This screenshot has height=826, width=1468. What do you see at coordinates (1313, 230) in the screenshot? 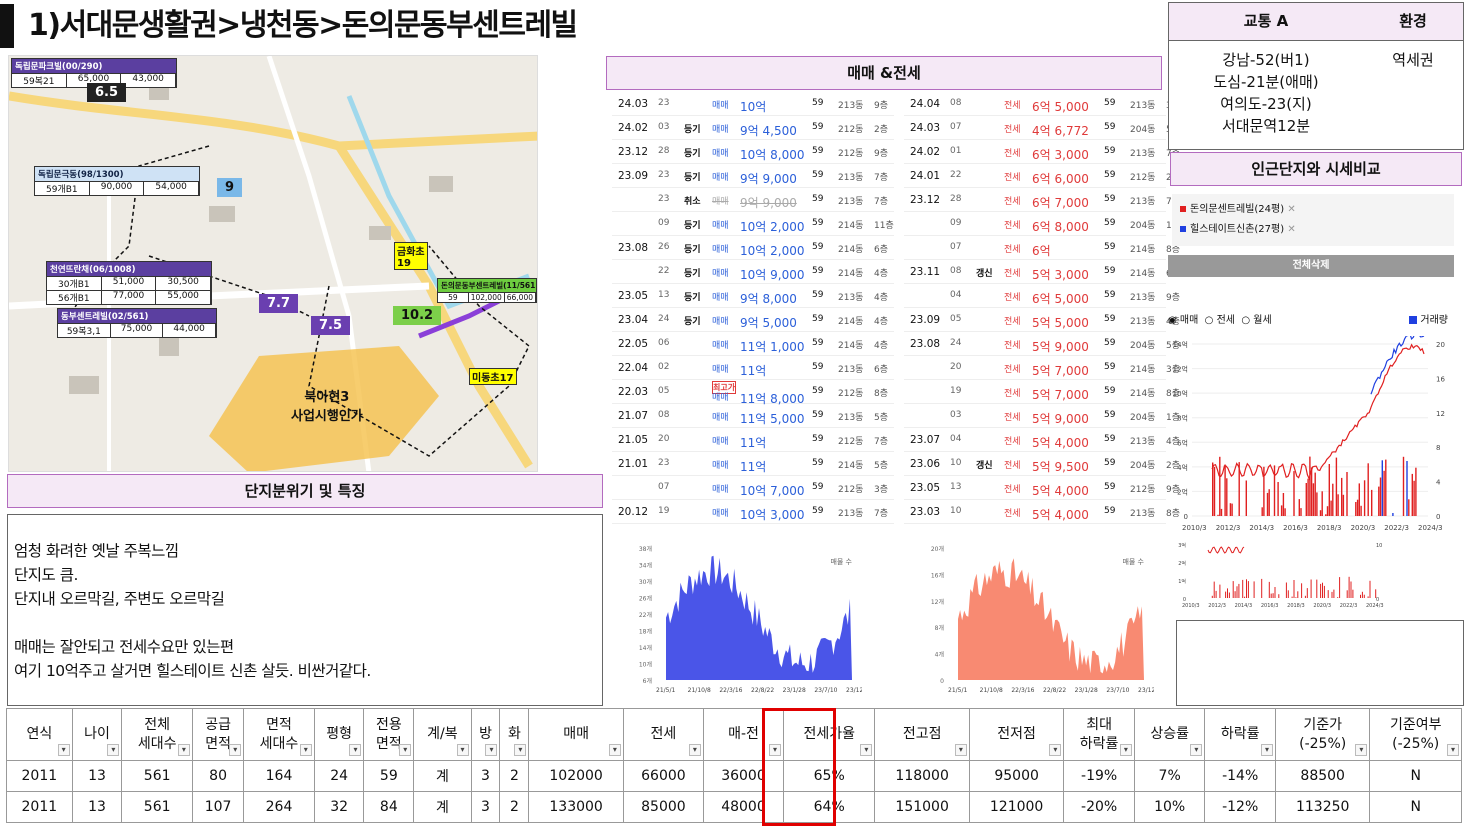
I see `compare-item: 힐스테이트신촌(27평) ✕` at bounding box center [1313, 230].